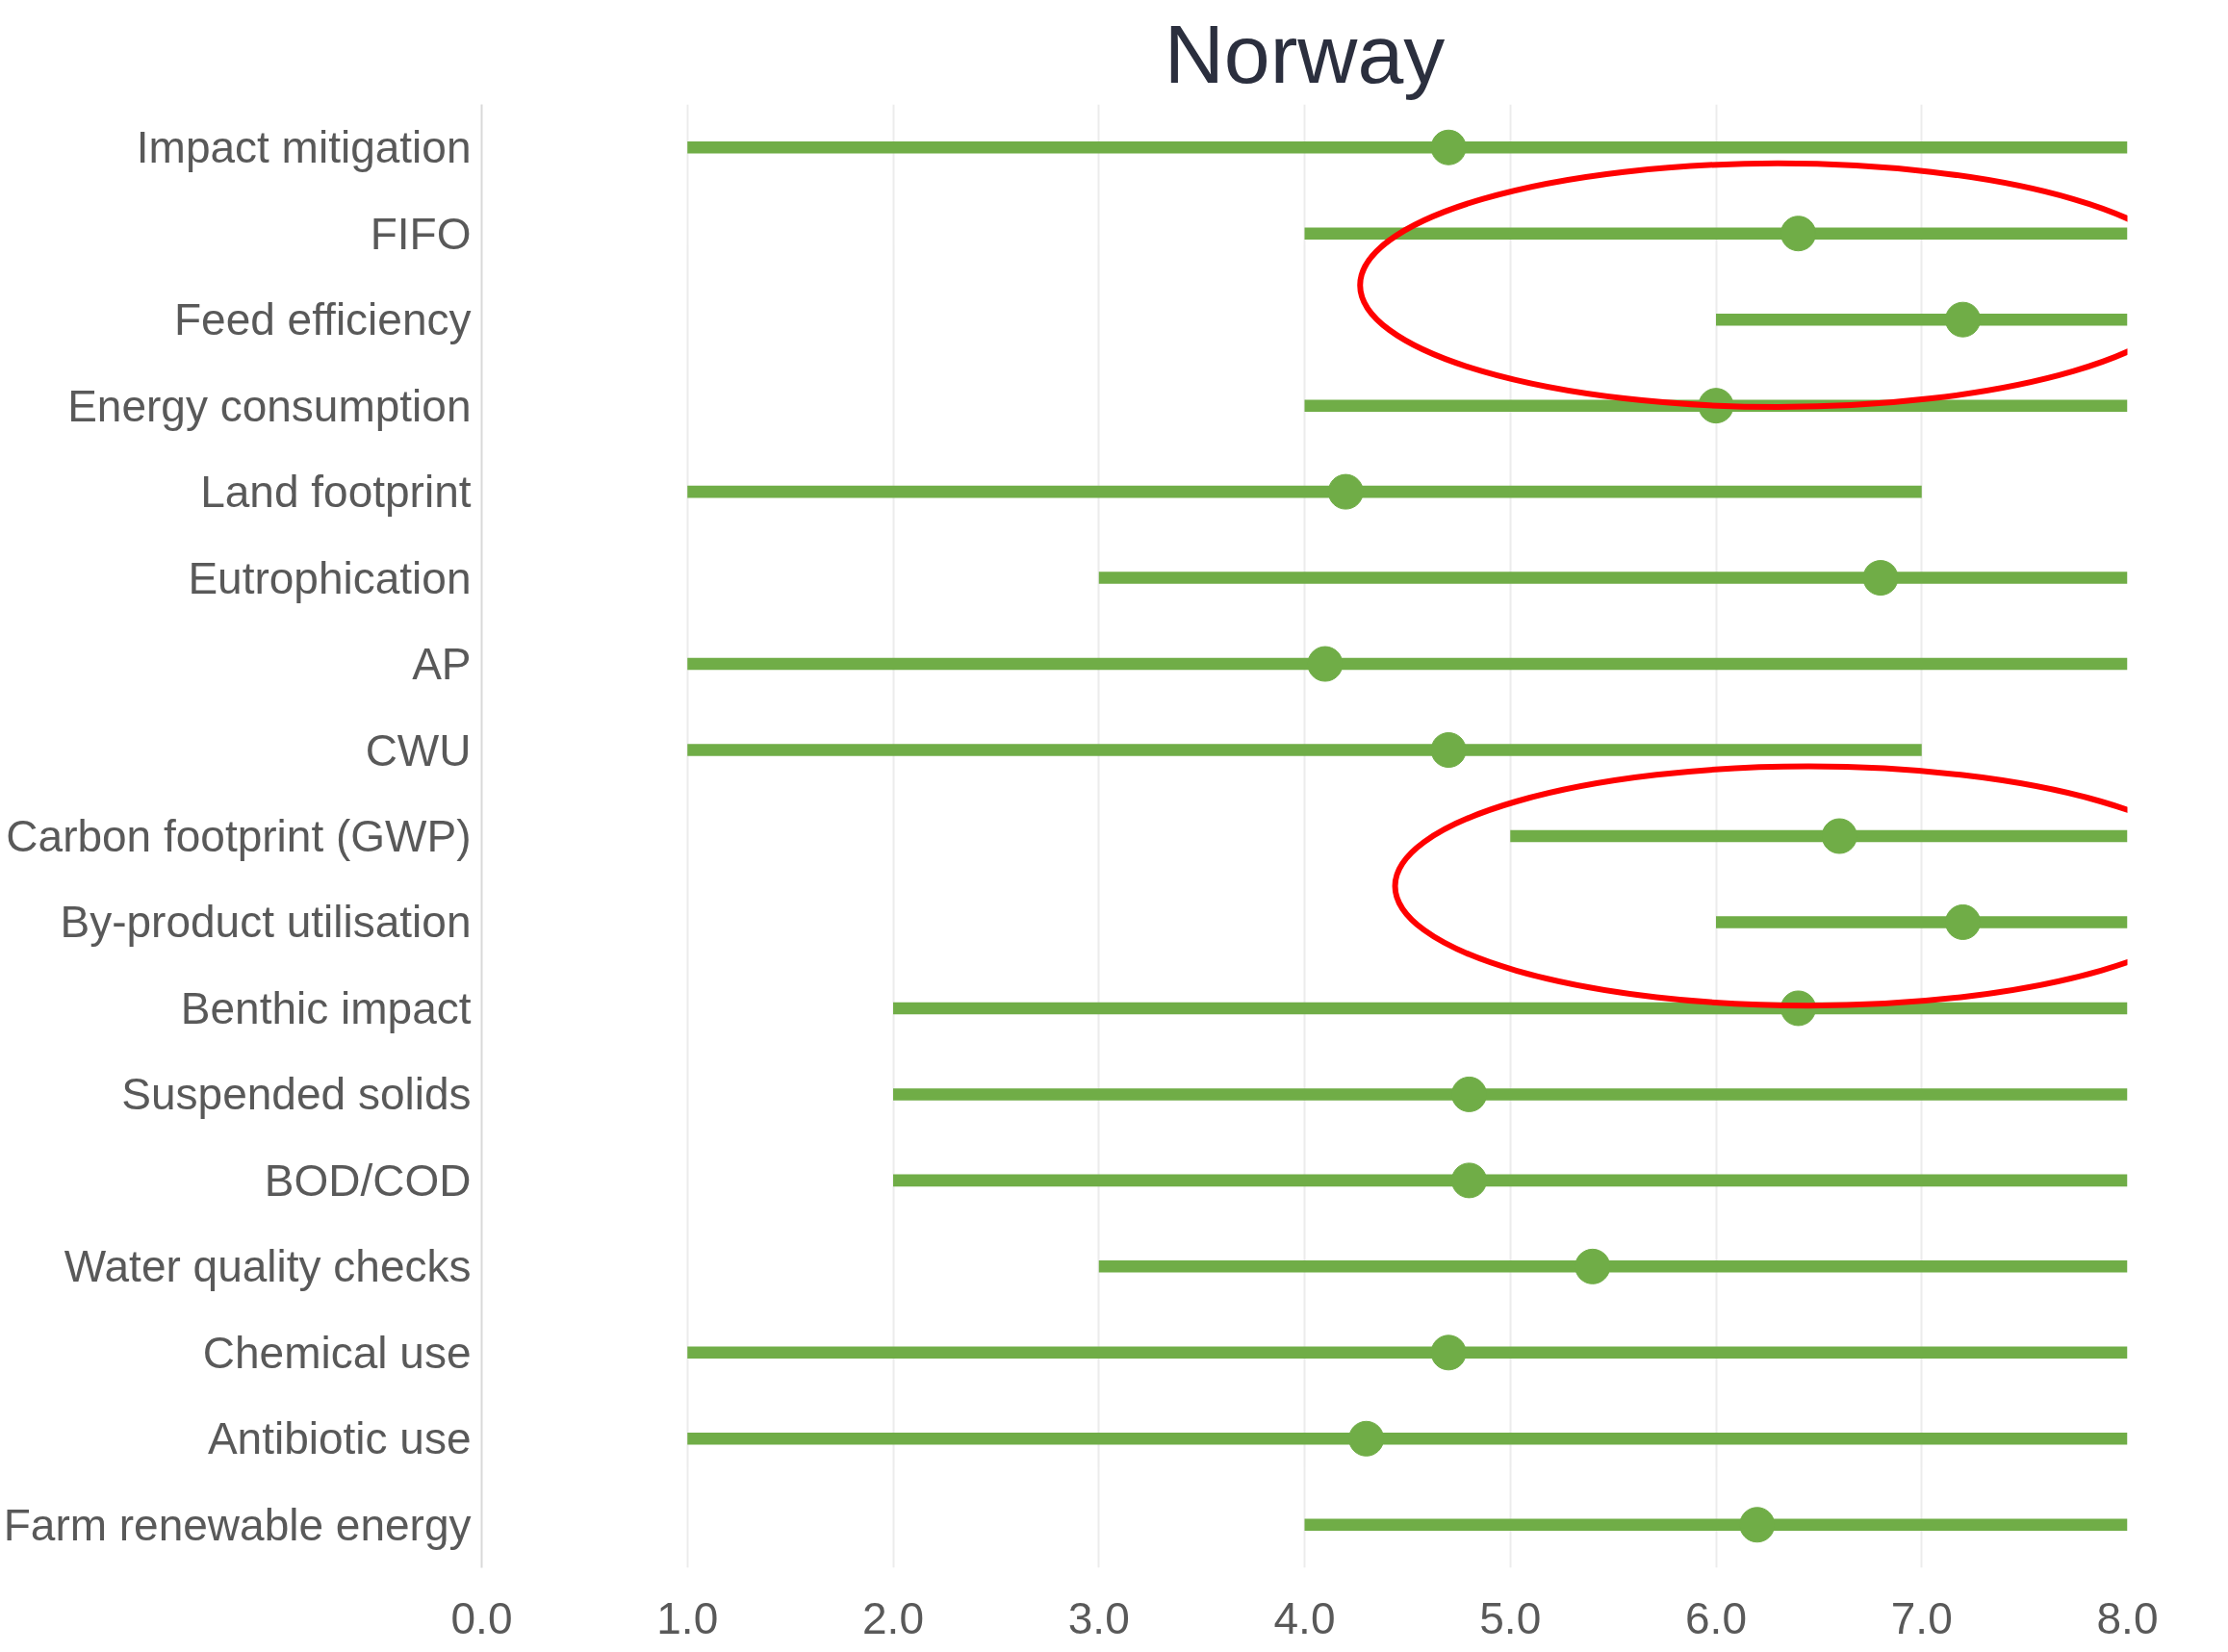  What do you see at coordinates (1716, 1617) in the screenshot?
I see `x-tick-label: 6.0` at bounding box center [1716, 1617].